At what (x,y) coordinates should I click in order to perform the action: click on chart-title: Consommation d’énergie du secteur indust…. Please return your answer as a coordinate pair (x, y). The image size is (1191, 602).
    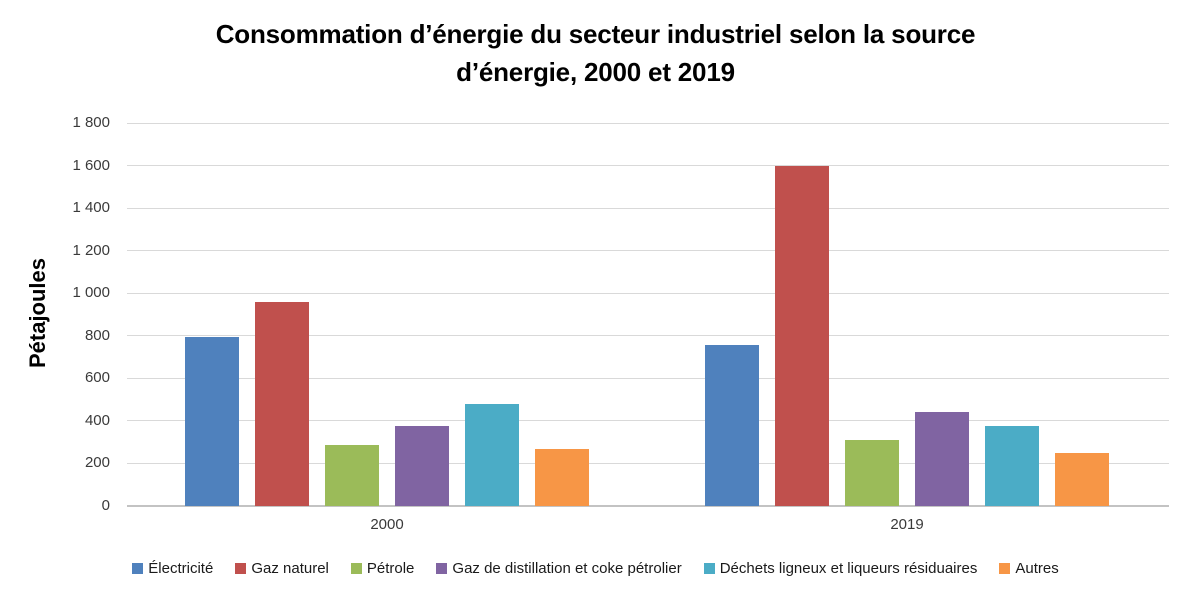
    Looking at the image, I should click on (595, 53).